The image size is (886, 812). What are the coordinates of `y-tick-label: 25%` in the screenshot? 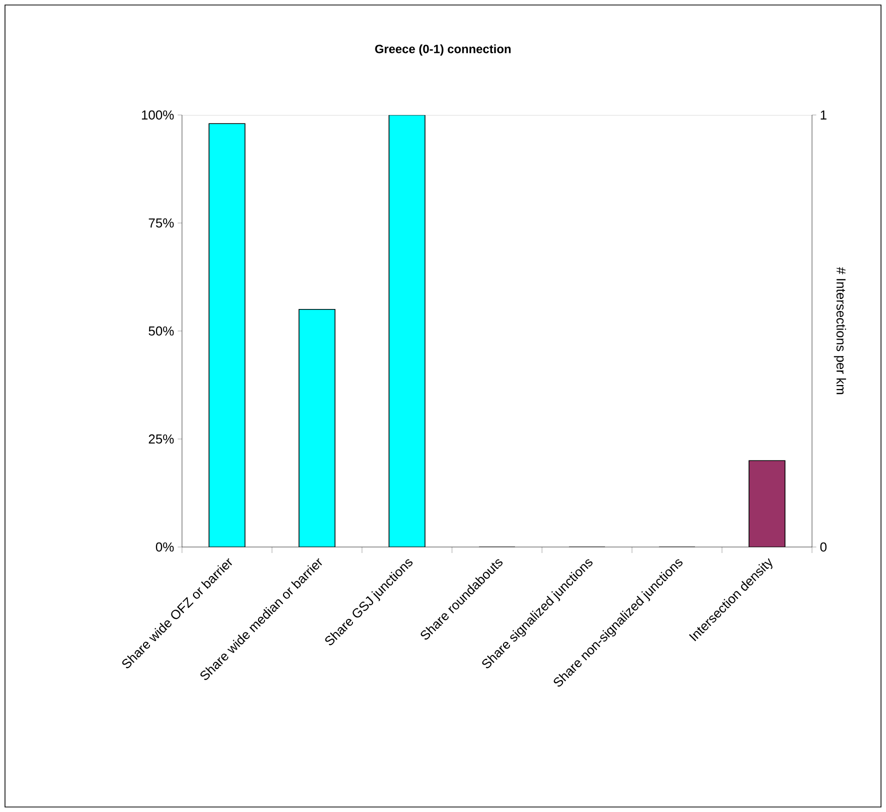 It's located at (161, 439).